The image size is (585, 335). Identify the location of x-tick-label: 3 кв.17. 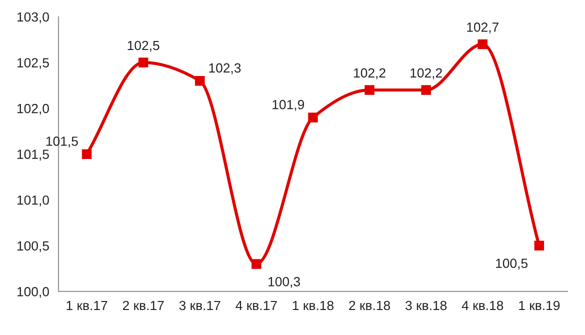
(199, 305).